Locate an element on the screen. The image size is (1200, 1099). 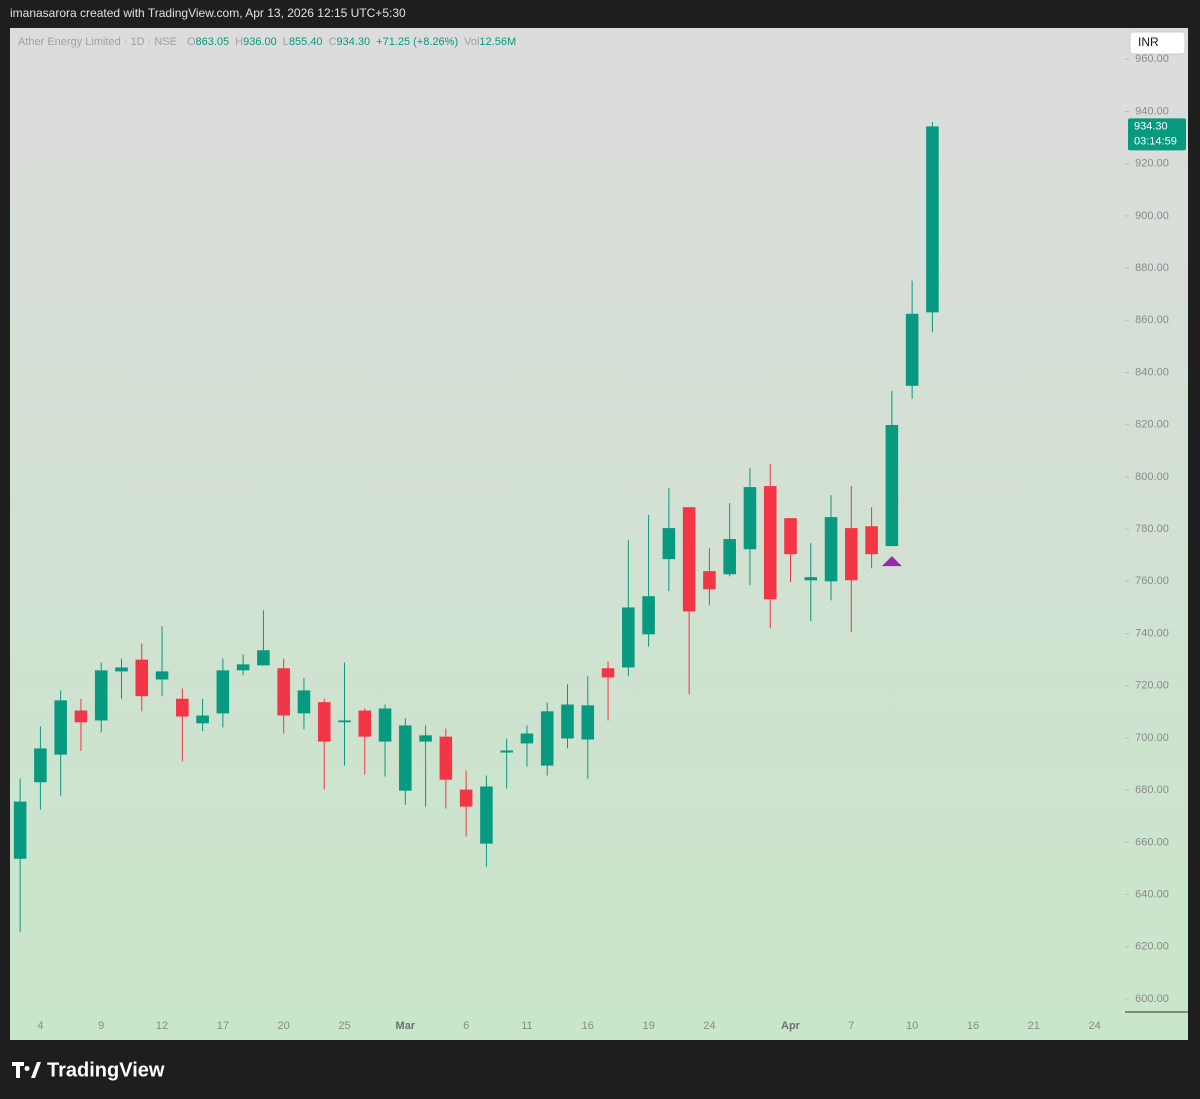
x-tick-label: 6 is located at coordinates (466, 1026).